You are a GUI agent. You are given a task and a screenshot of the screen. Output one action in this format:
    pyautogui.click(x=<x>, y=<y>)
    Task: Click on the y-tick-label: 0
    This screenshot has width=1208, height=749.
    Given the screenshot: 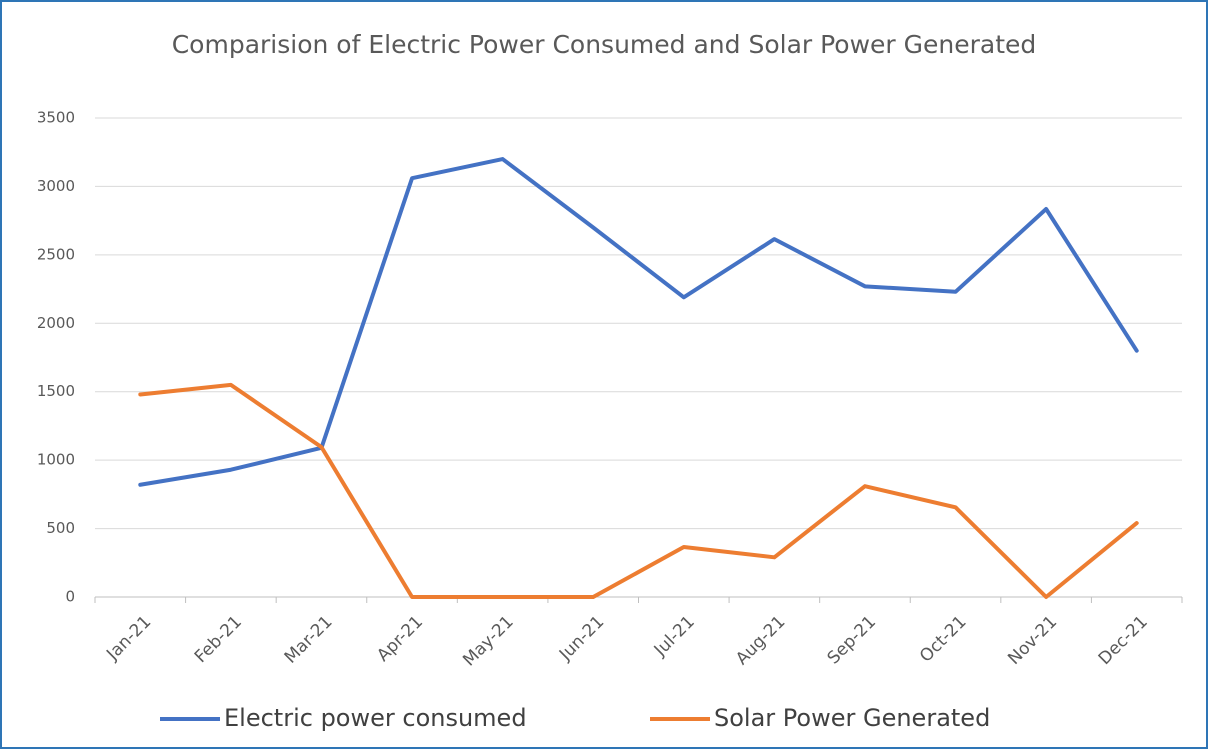 What is the action you would take?
    pyautogui.click(x=70, y=597)
    